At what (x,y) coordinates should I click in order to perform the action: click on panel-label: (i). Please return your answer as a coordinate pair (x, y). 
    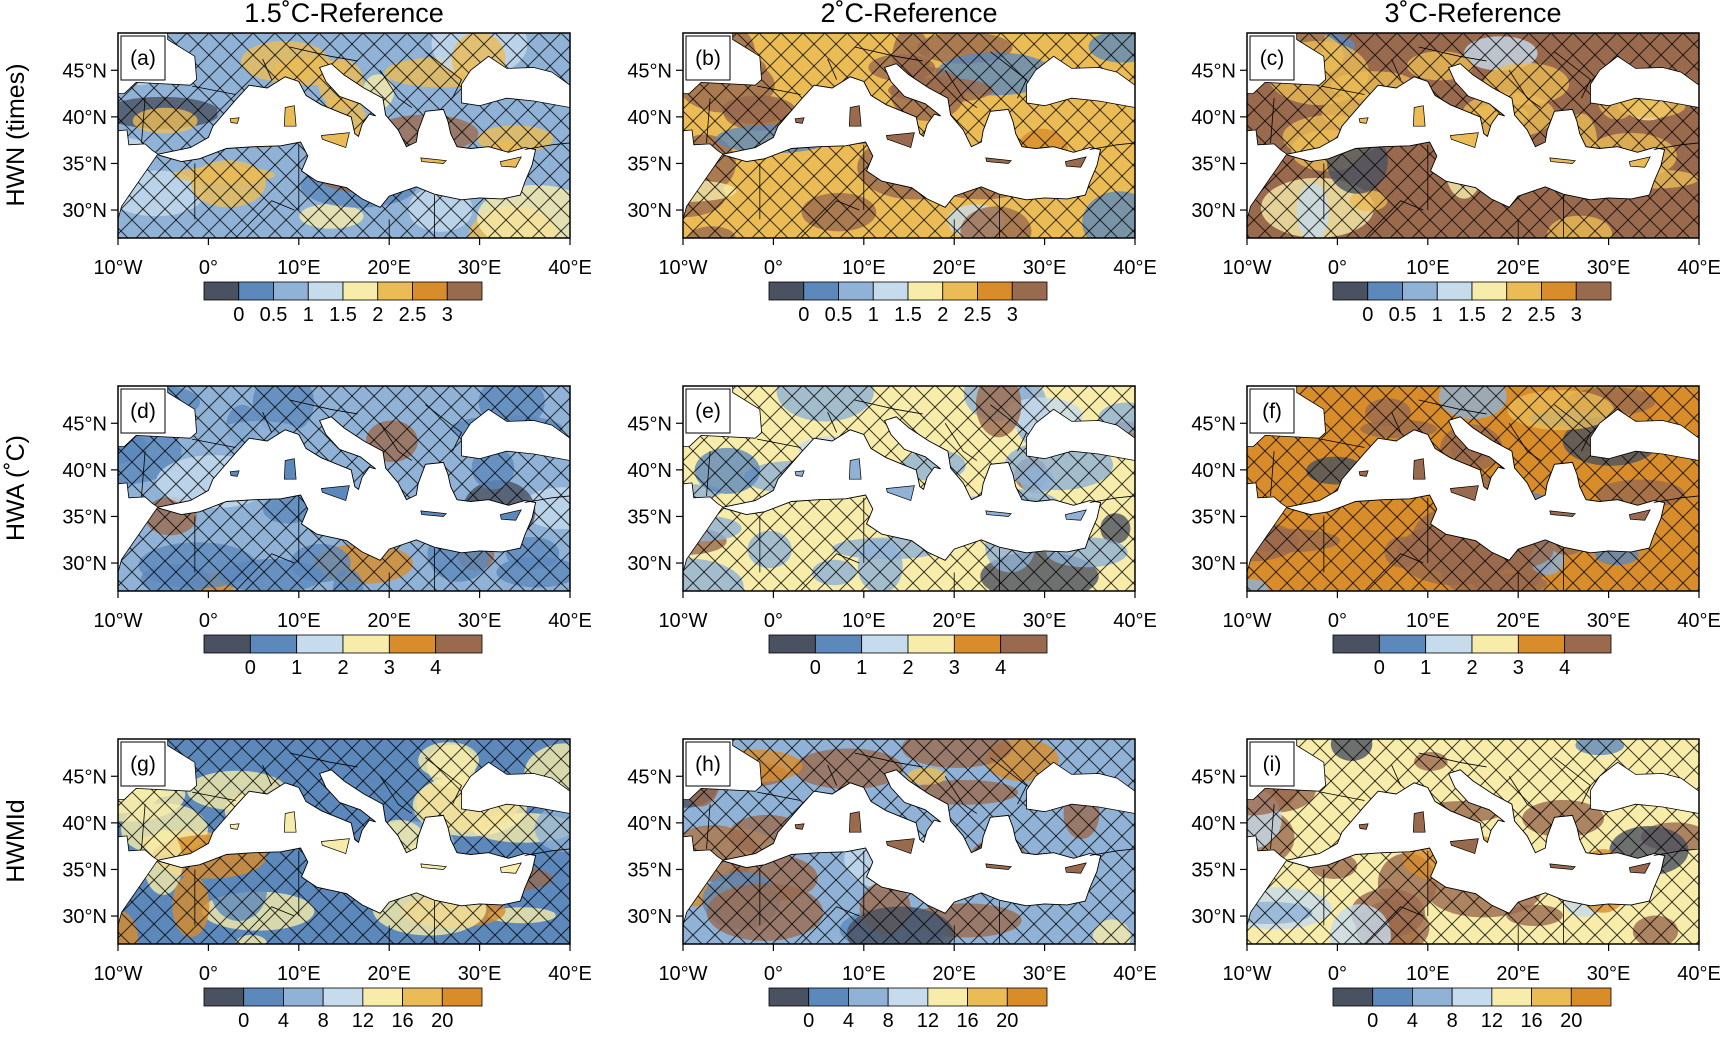
    Looking at the image, I should click on (1272, 764).